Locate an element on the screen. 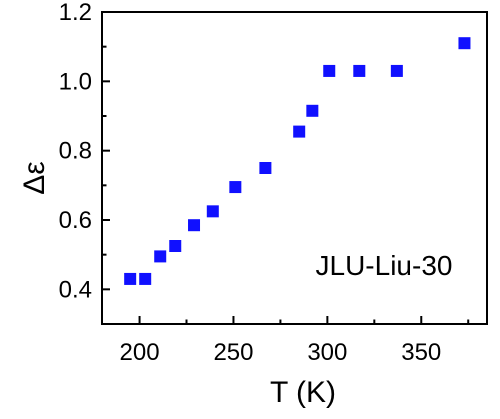 The width and height of the screenshot is (500, 419). y-tick-label: 0.4 is located at coordinates (75, 289).